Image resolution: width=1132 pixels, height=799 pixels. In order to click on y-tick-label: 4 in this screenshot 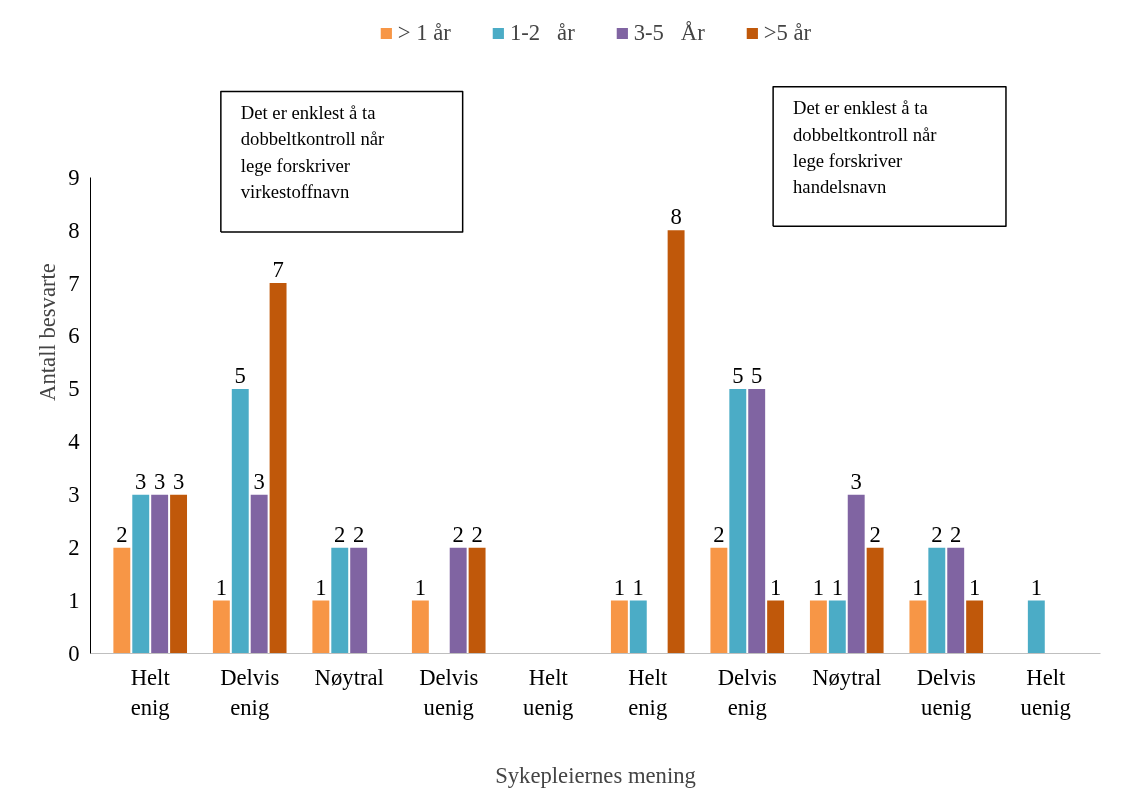, I will do `click(74, 442)`.